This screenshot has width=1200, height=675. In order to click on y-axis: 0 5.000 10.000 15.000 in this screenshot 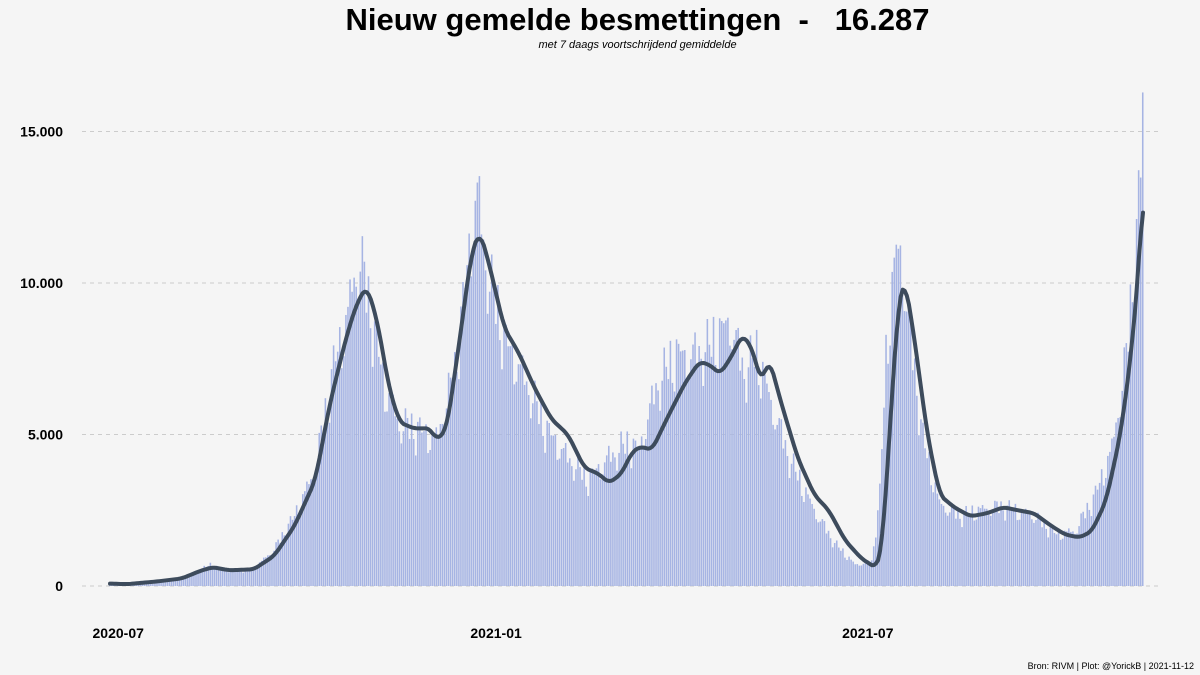, I will do `click(41, 358)`.